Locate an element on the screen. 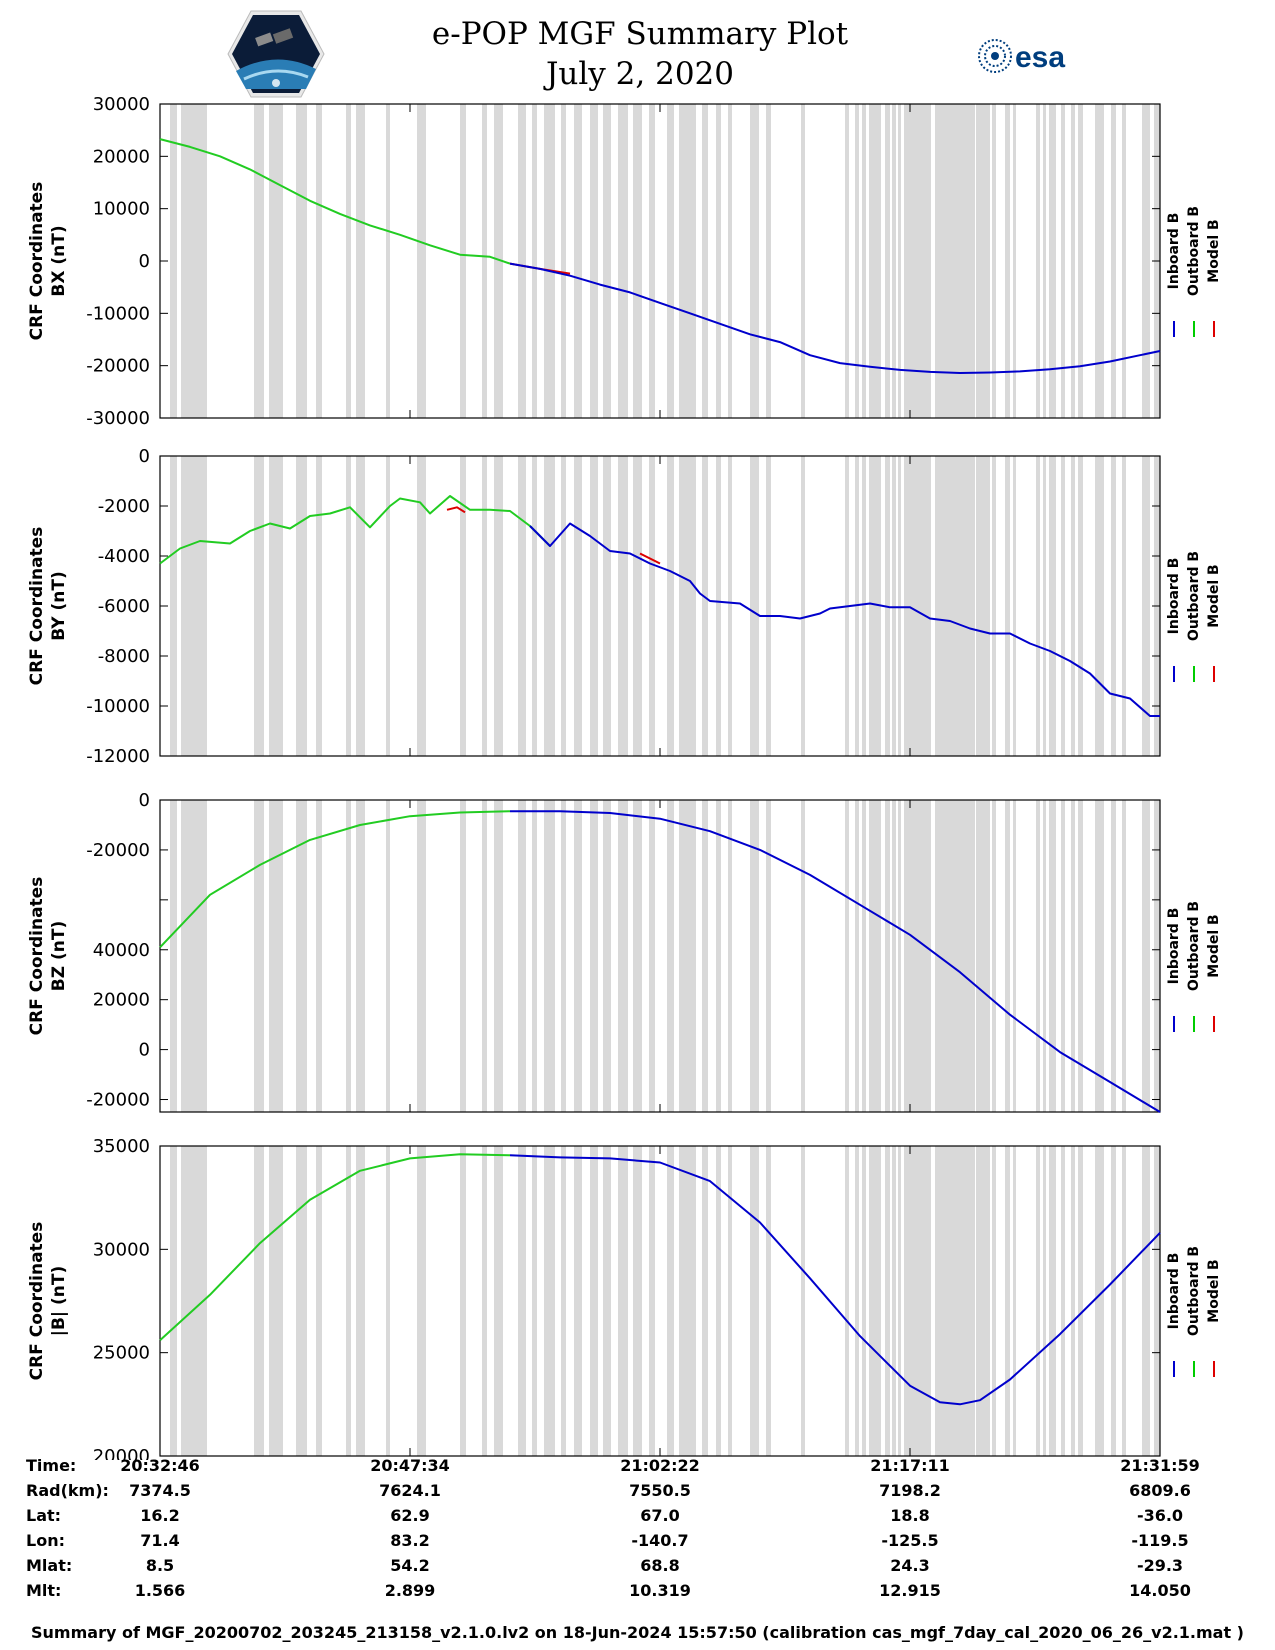 Image resolution: width=1275 pixels, height=1650 pixels. table-row-label: Time: is located at coordinates (51, 1465).